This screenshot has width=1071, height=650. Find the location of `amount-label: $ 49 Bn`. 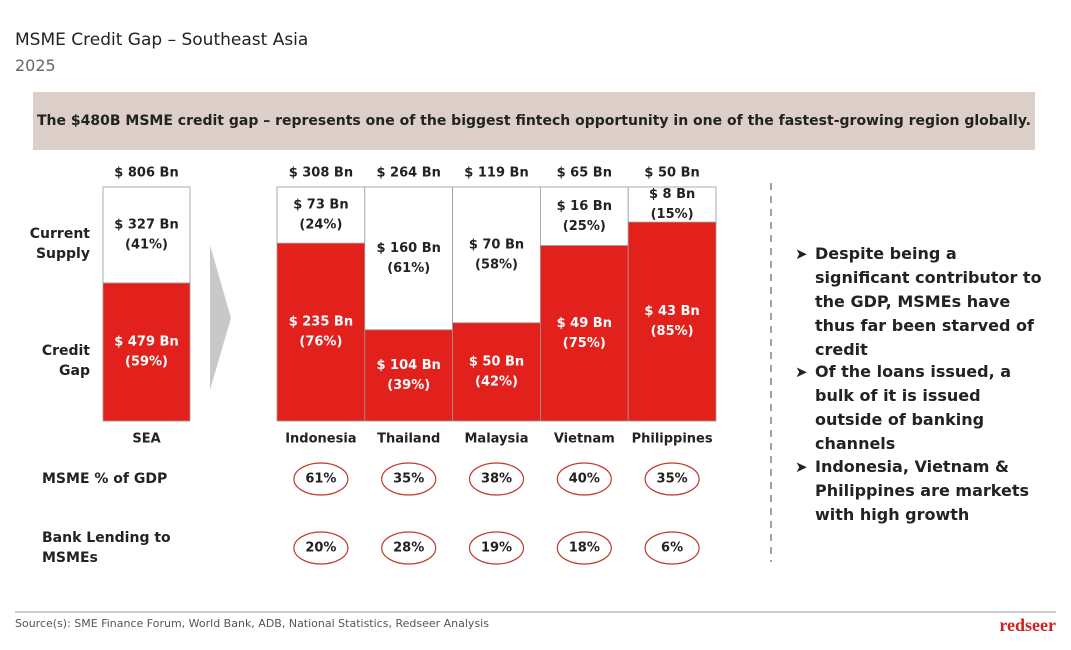

amount-label: $ 49 Bn is located at coordinates (584, 323).